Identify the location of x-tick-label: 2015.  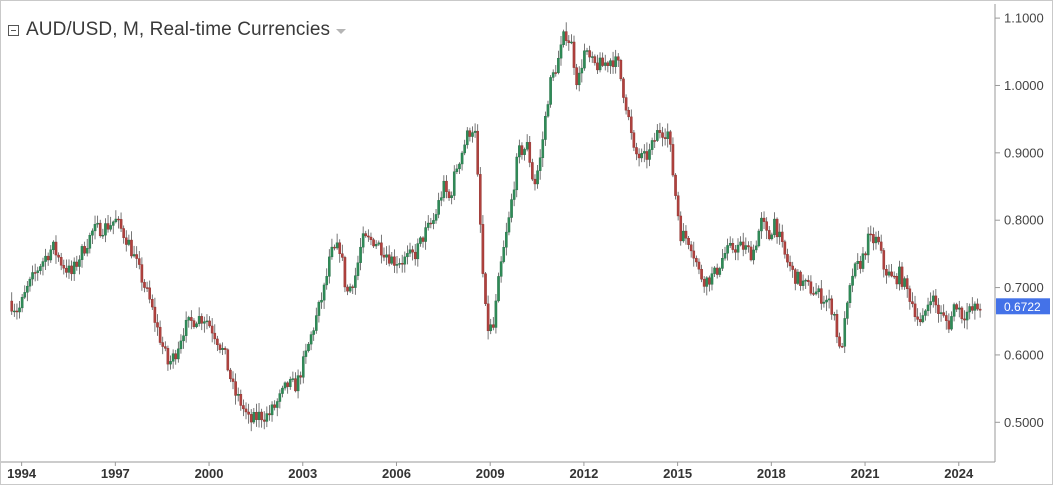
(677, 473).